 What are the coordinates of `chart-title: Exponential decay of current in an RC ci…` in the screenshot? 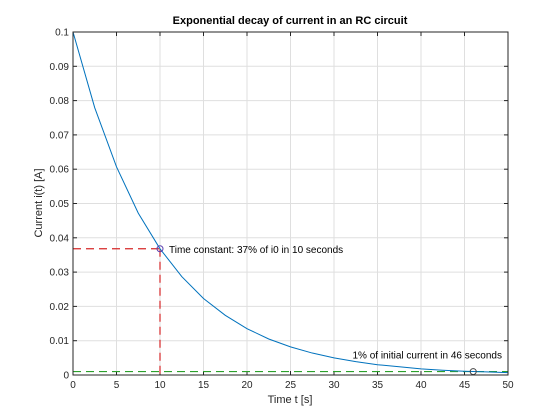 It's located at (290, 21).